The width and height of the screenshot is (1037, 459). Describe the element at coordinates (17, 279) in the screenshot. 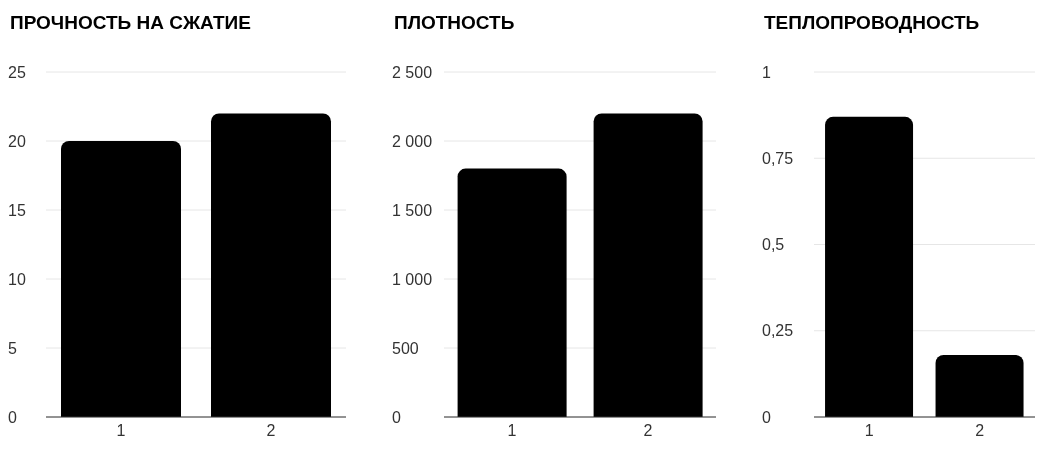

I see `y-tick-label: 10` at that location.